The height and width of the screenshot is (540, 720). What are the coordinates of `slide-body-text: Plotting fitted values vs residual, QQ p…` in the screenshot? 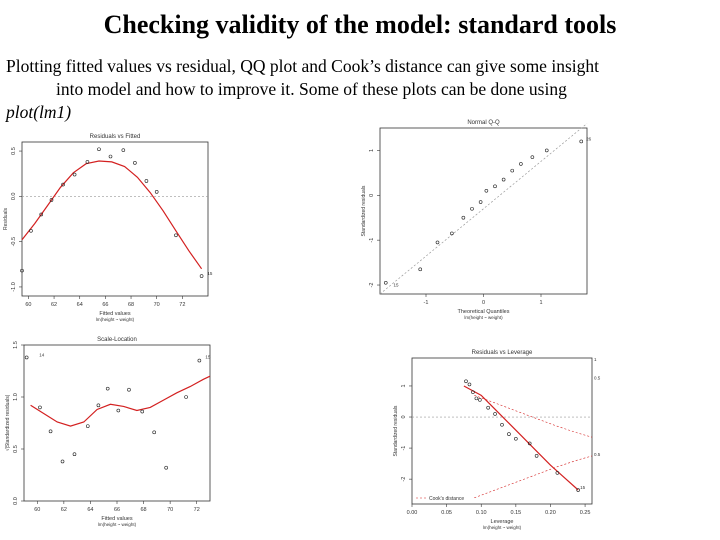 It's located at (360, 89).